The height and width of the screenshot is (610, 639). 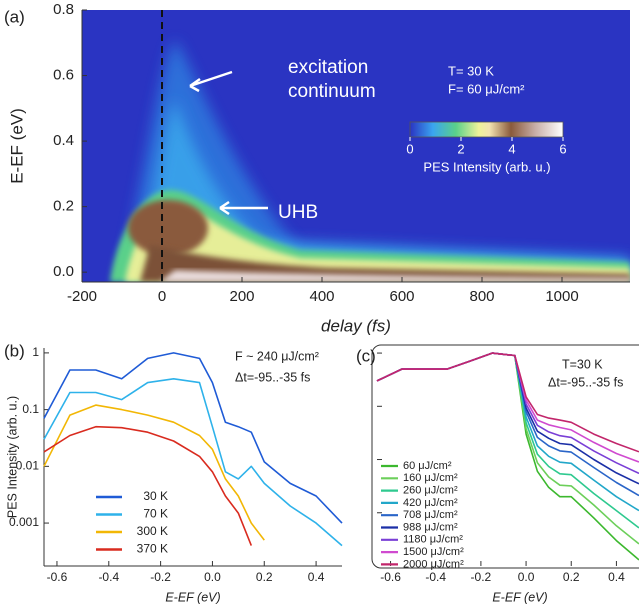 I want to click on y-tick-label: 0.1, so click(x=30, y=409).